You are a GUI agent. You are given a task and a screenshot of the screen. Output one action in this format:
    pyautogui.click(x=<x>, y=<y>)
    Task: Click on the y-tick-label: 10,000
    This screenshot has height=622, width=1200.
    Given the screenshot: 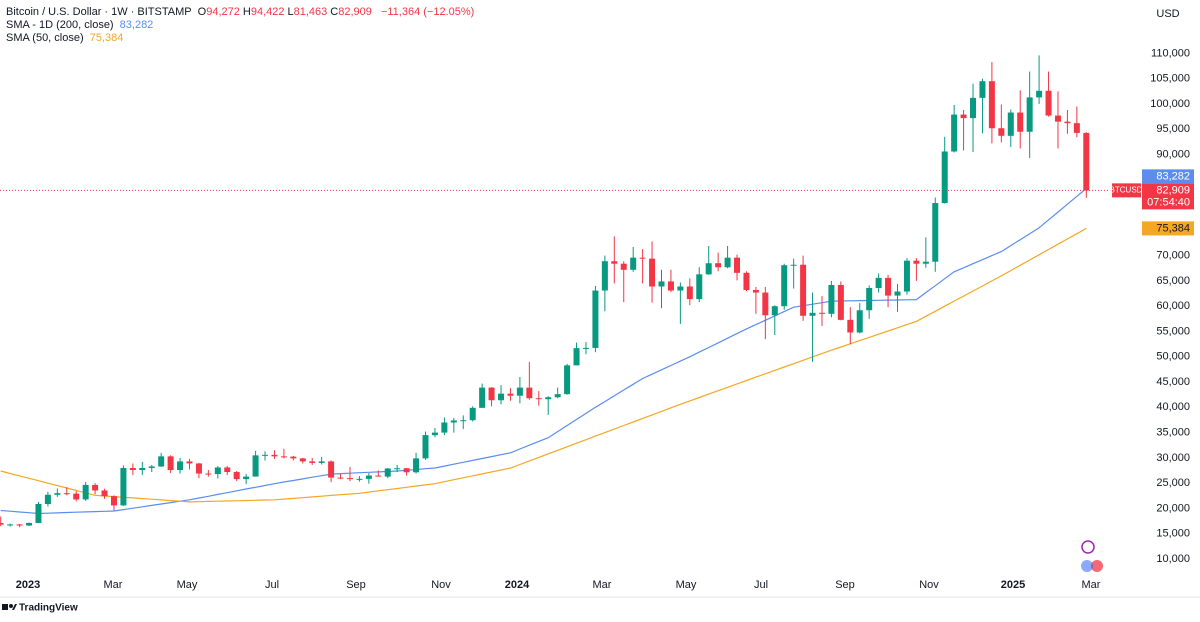 What is the action you would take?
    pyautogui.click(x=1173, y=559)
    